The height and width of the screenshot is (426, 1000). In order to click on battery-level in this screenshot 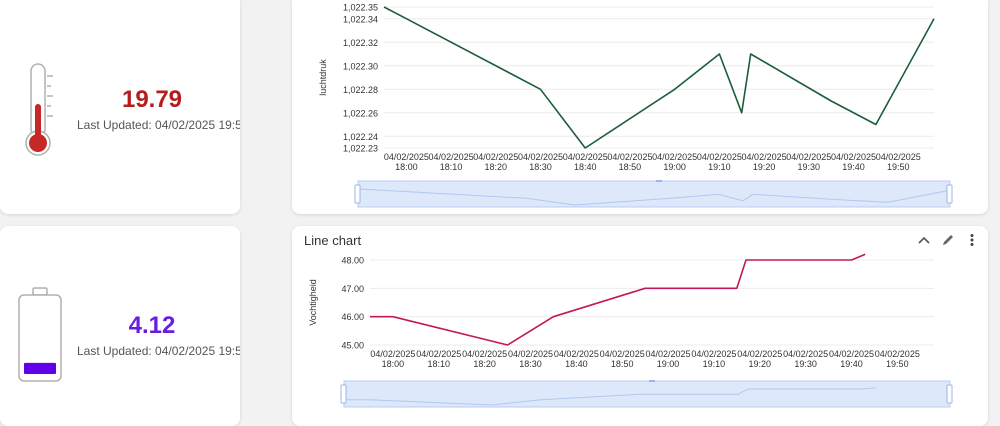, I will do `click(40, 368)`.